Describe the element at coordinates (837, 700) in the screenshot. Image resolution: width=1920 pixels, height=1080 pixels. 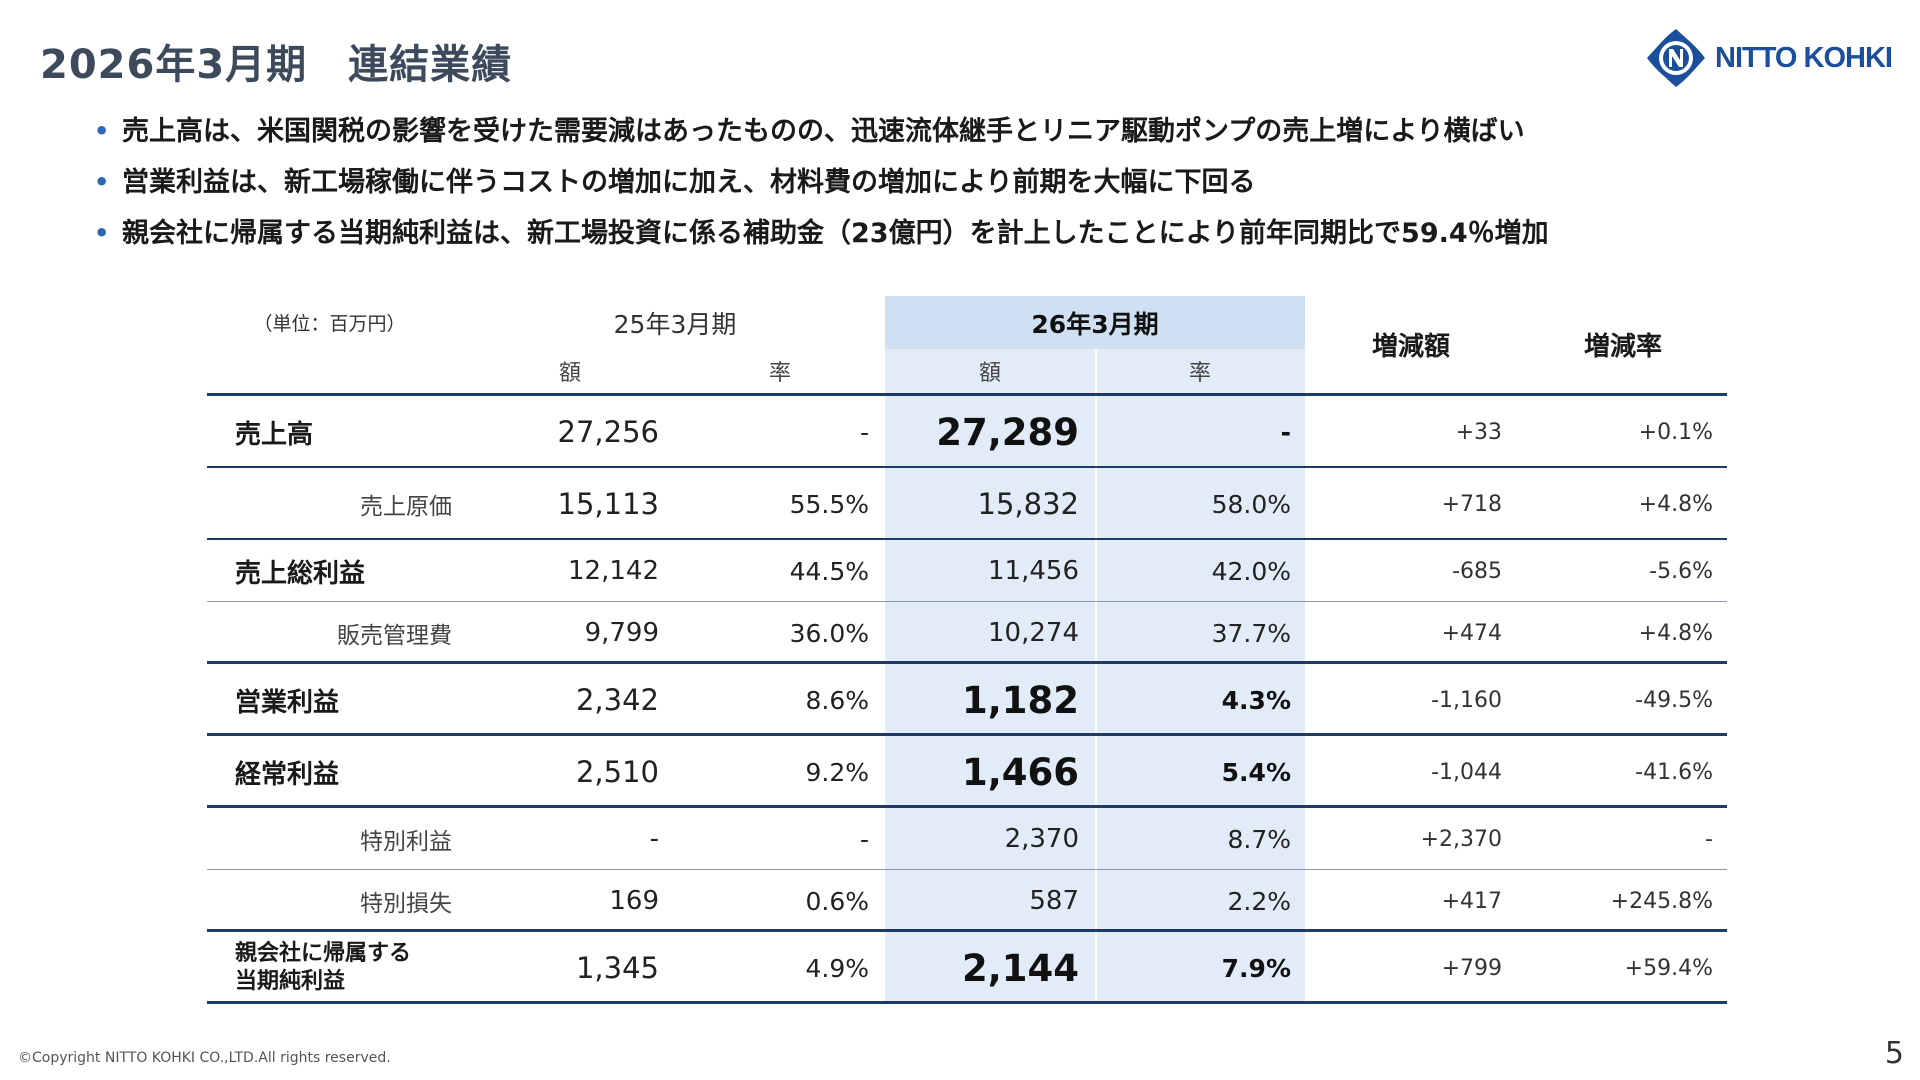
I see `prev-ratio: 8.6%` at that location.